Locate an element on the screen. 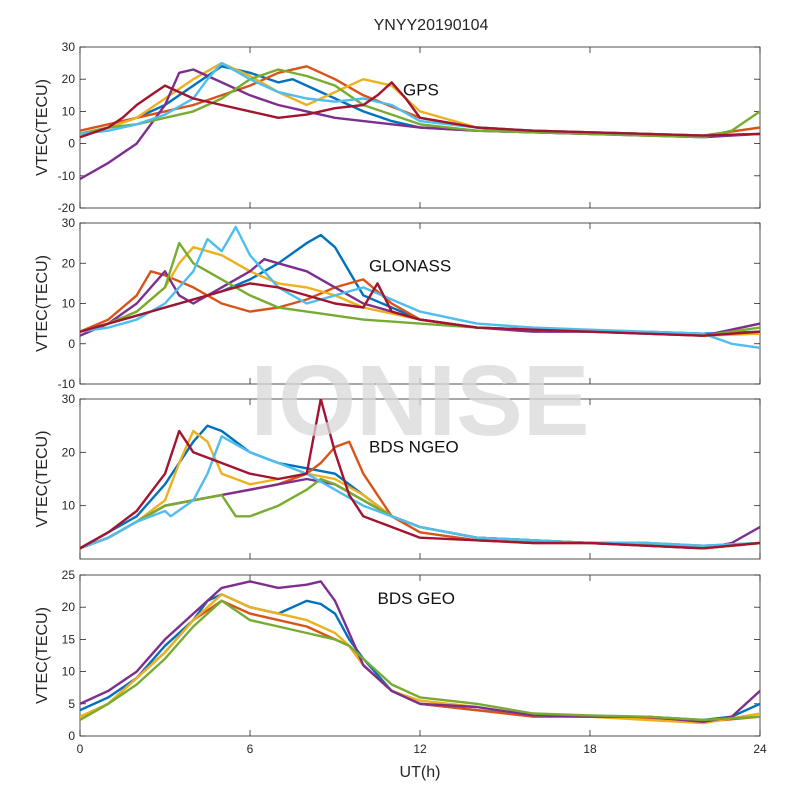 The width and height of the screenshot is (800, 800). watermark-text: IONISE is located at coordinates (420, 401).